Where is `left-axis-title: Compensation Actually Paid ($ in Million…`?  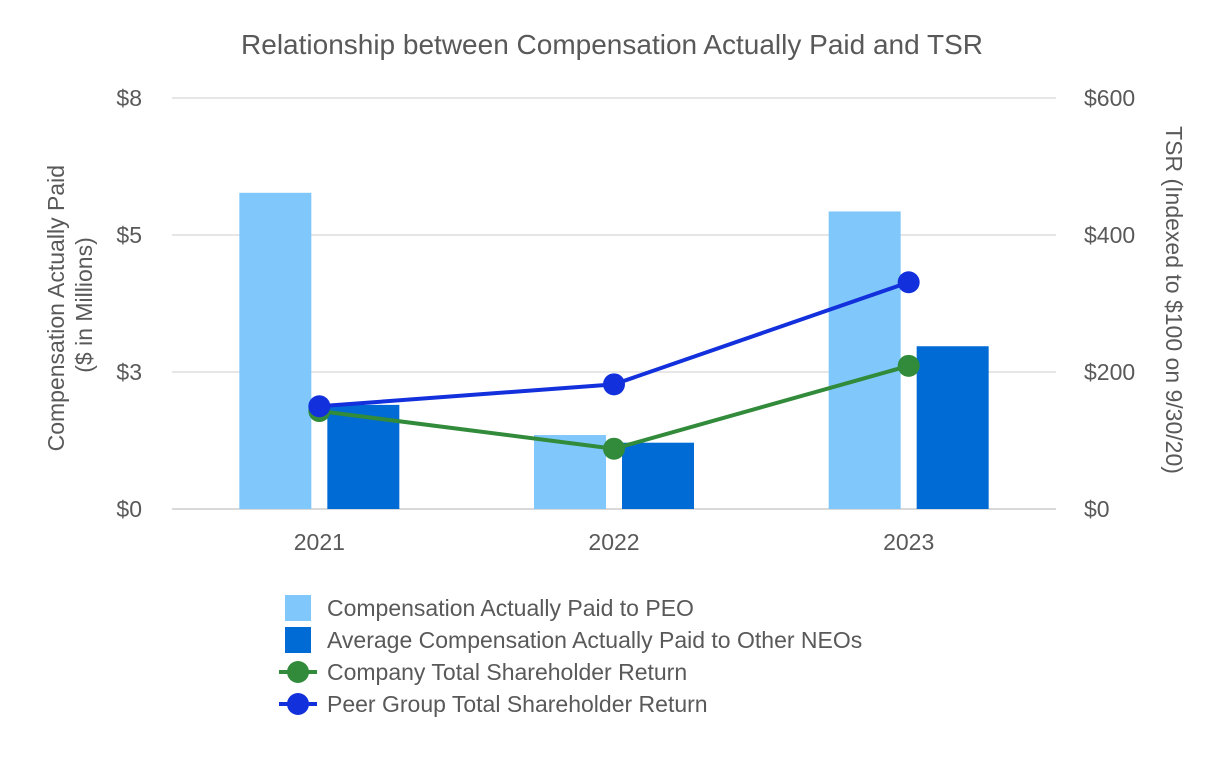
left-axis-title: Compensation Actually Paid ($ in Million… is located at coordinates (70, 305).